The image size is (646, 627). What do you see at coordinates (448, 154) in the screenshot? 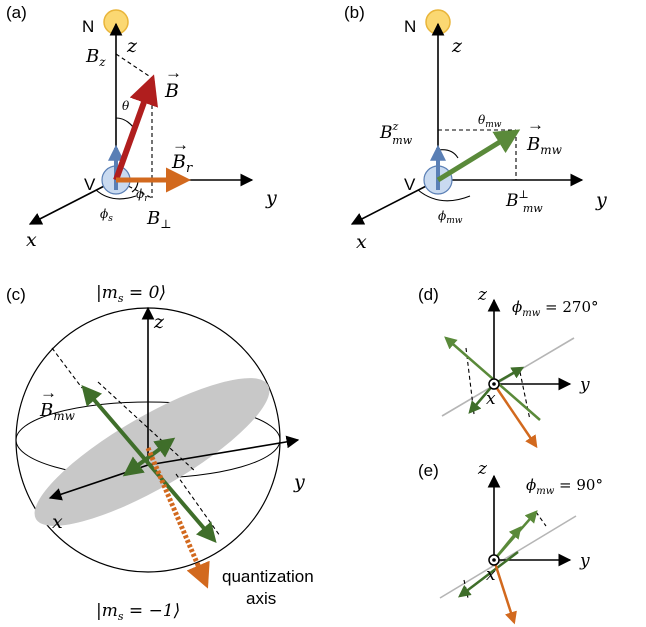
I see `theta-mw-arc` at bounding box center [448, 154].